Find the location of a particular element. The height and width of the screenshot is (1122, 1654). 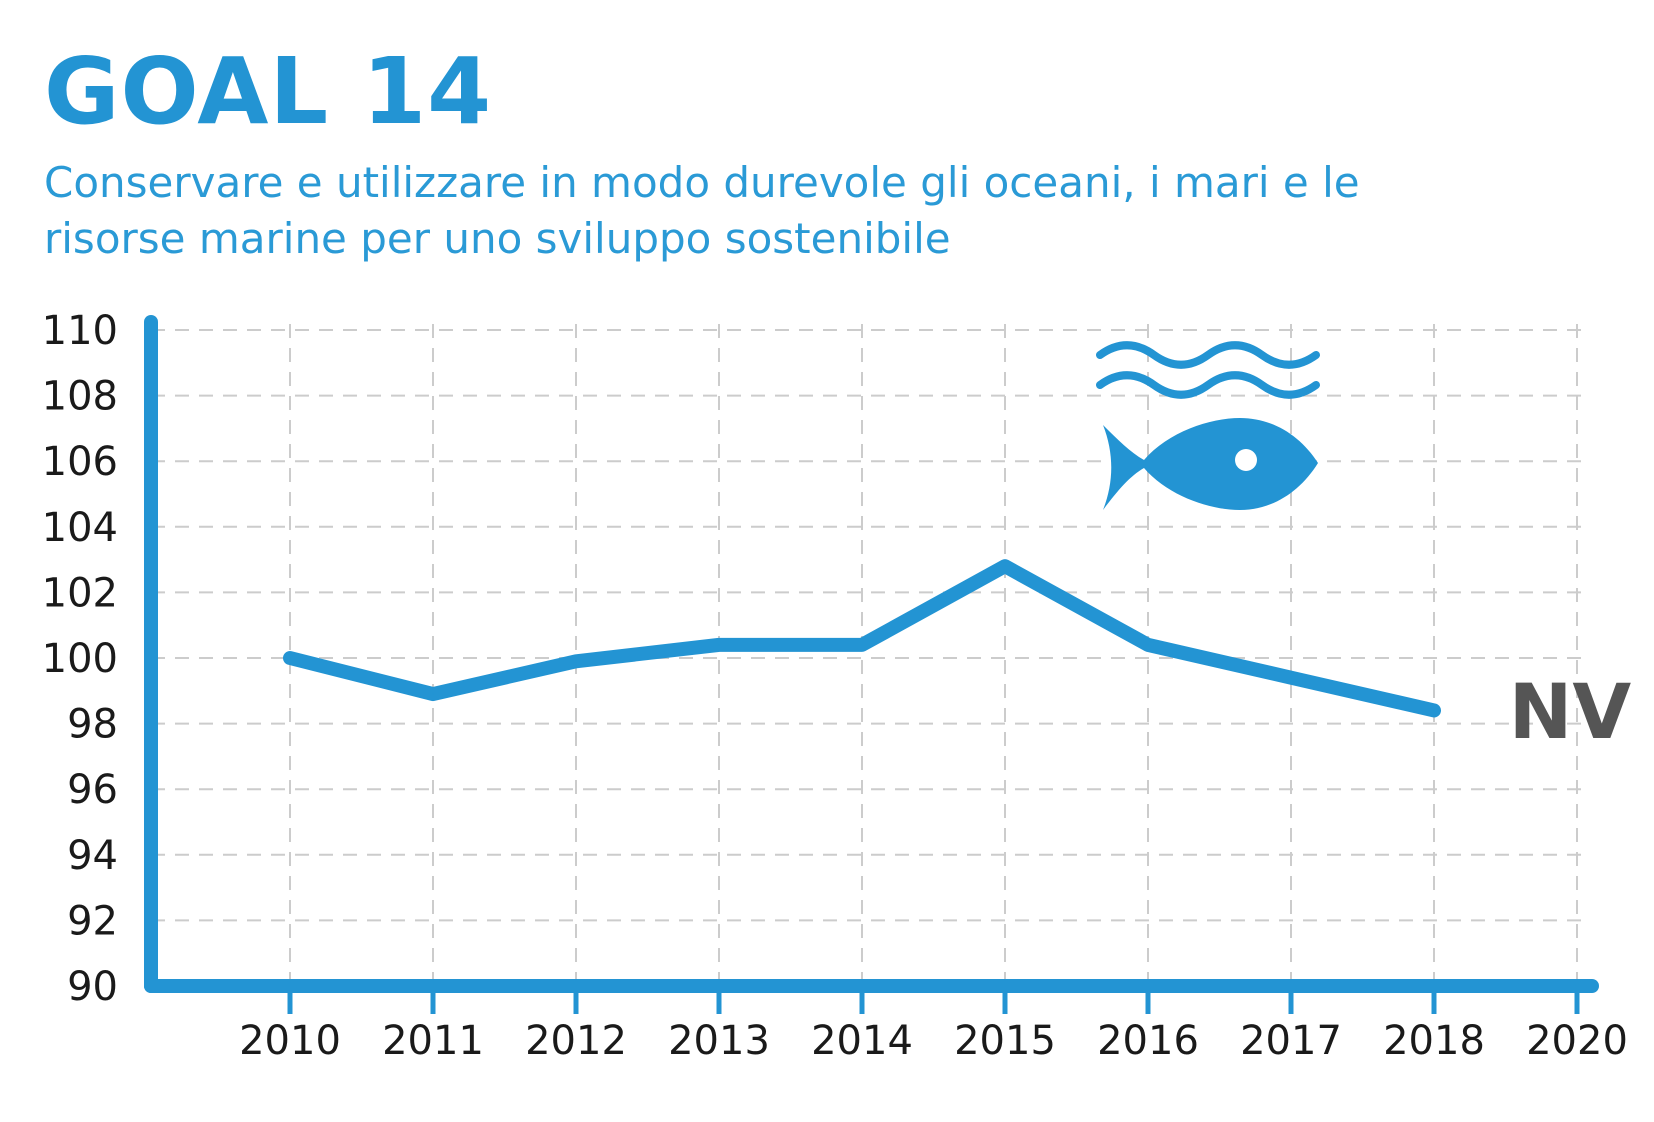

ocean-fish-icon is located at coordinates (1208, 425).